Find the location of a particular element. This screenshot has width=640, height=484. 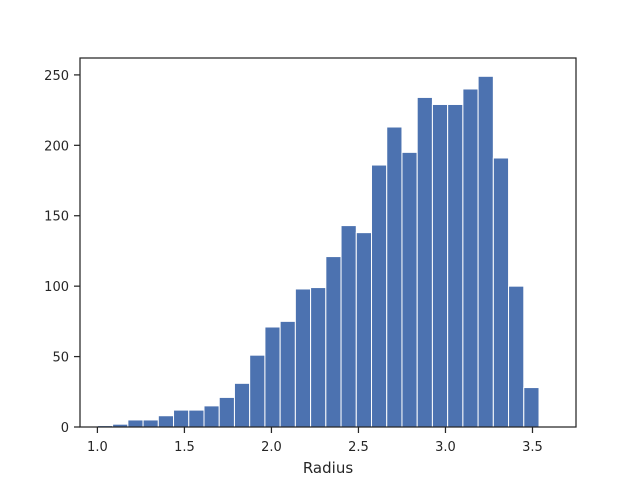

x-tick-label: 2.5 is located at coordinates (358, 447).